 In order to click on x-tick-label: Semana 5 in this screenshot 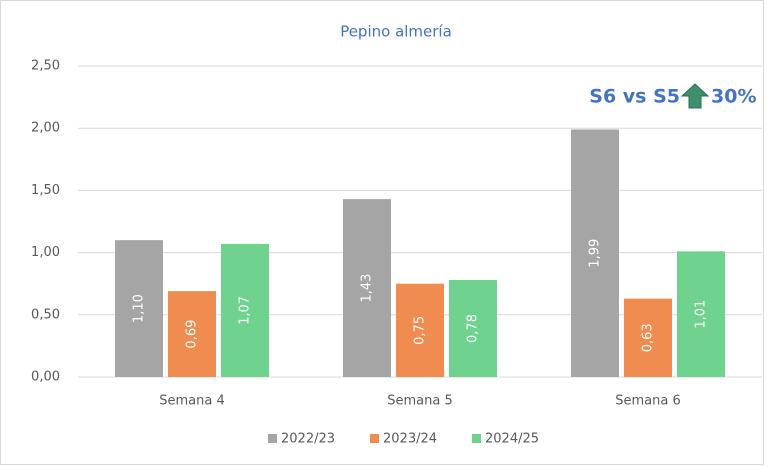, I will do `click(420, 401)`.